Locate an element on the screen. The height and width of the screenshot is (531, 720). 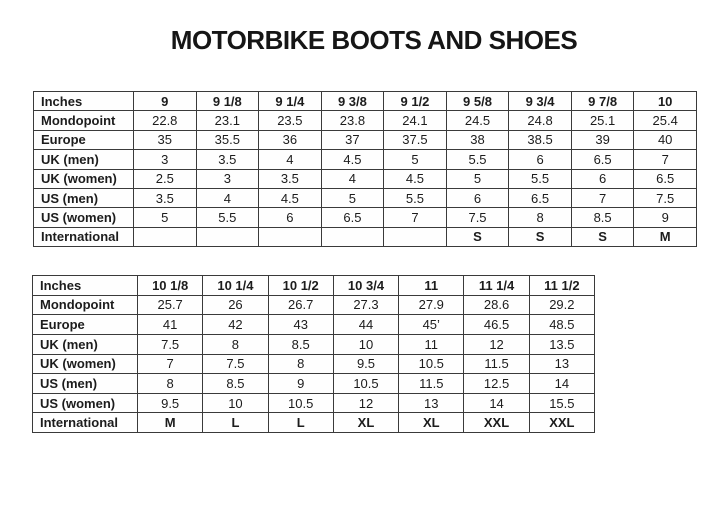
table-cell: 40 is located at coordinates (665, 140).